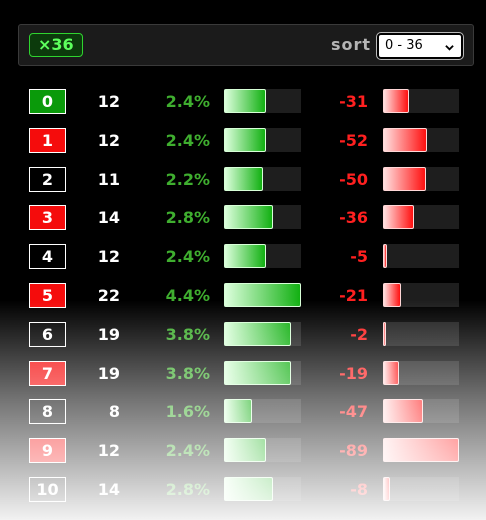  I want to click on stat-row: 1 12 2.4% -52, so click(243, 139).